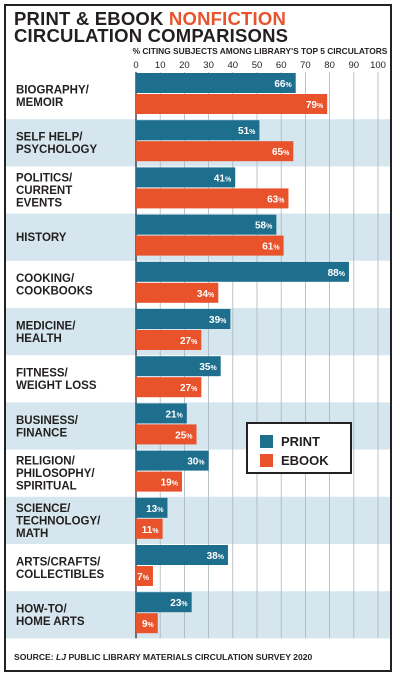 The width and height of the screenshot is (400, 680). I want to click on x-tick-label: 60, so click(281, 65).